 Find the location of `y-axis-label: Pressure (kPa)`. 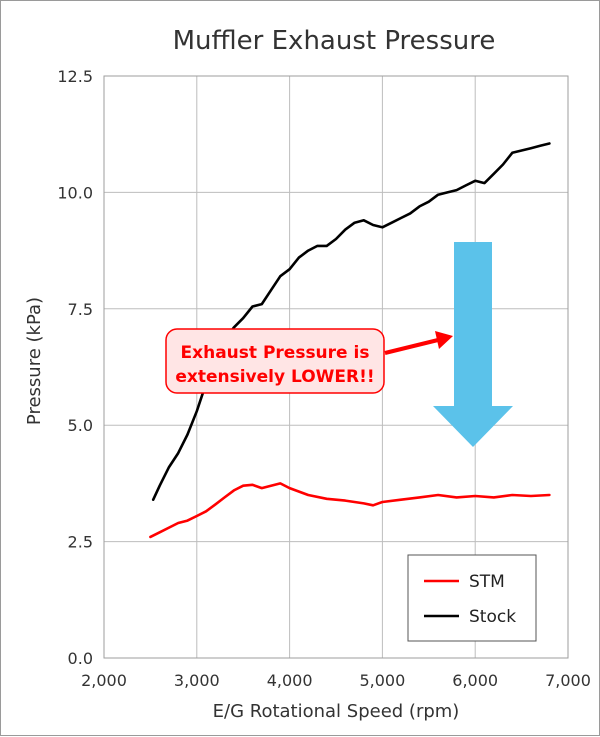

y-axis-label: Pressure (kPa) is located at coordinates (34, 361).